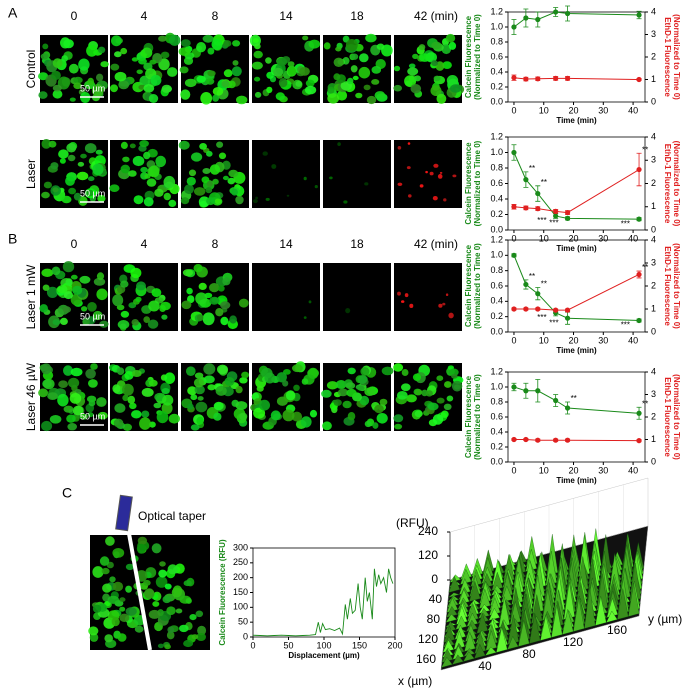 Image resolution: width=696 pixels, height=693 pixels. I want to click on y-tick-label: 0.4, so click(496, 431).